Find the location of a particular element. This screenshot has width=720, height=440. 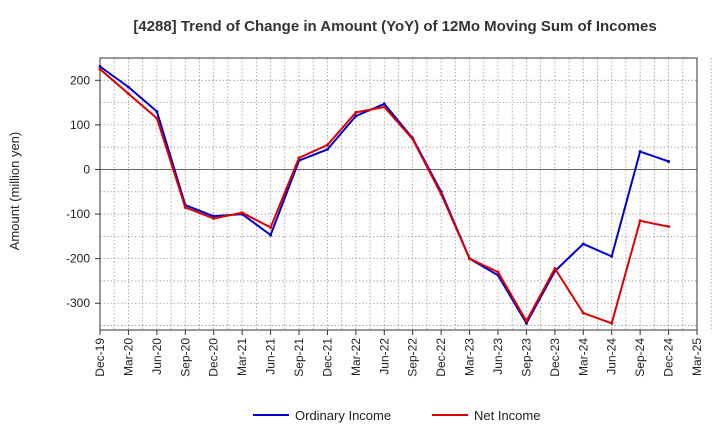

y-tick-label: -300 is located at coordinates (78, 303).